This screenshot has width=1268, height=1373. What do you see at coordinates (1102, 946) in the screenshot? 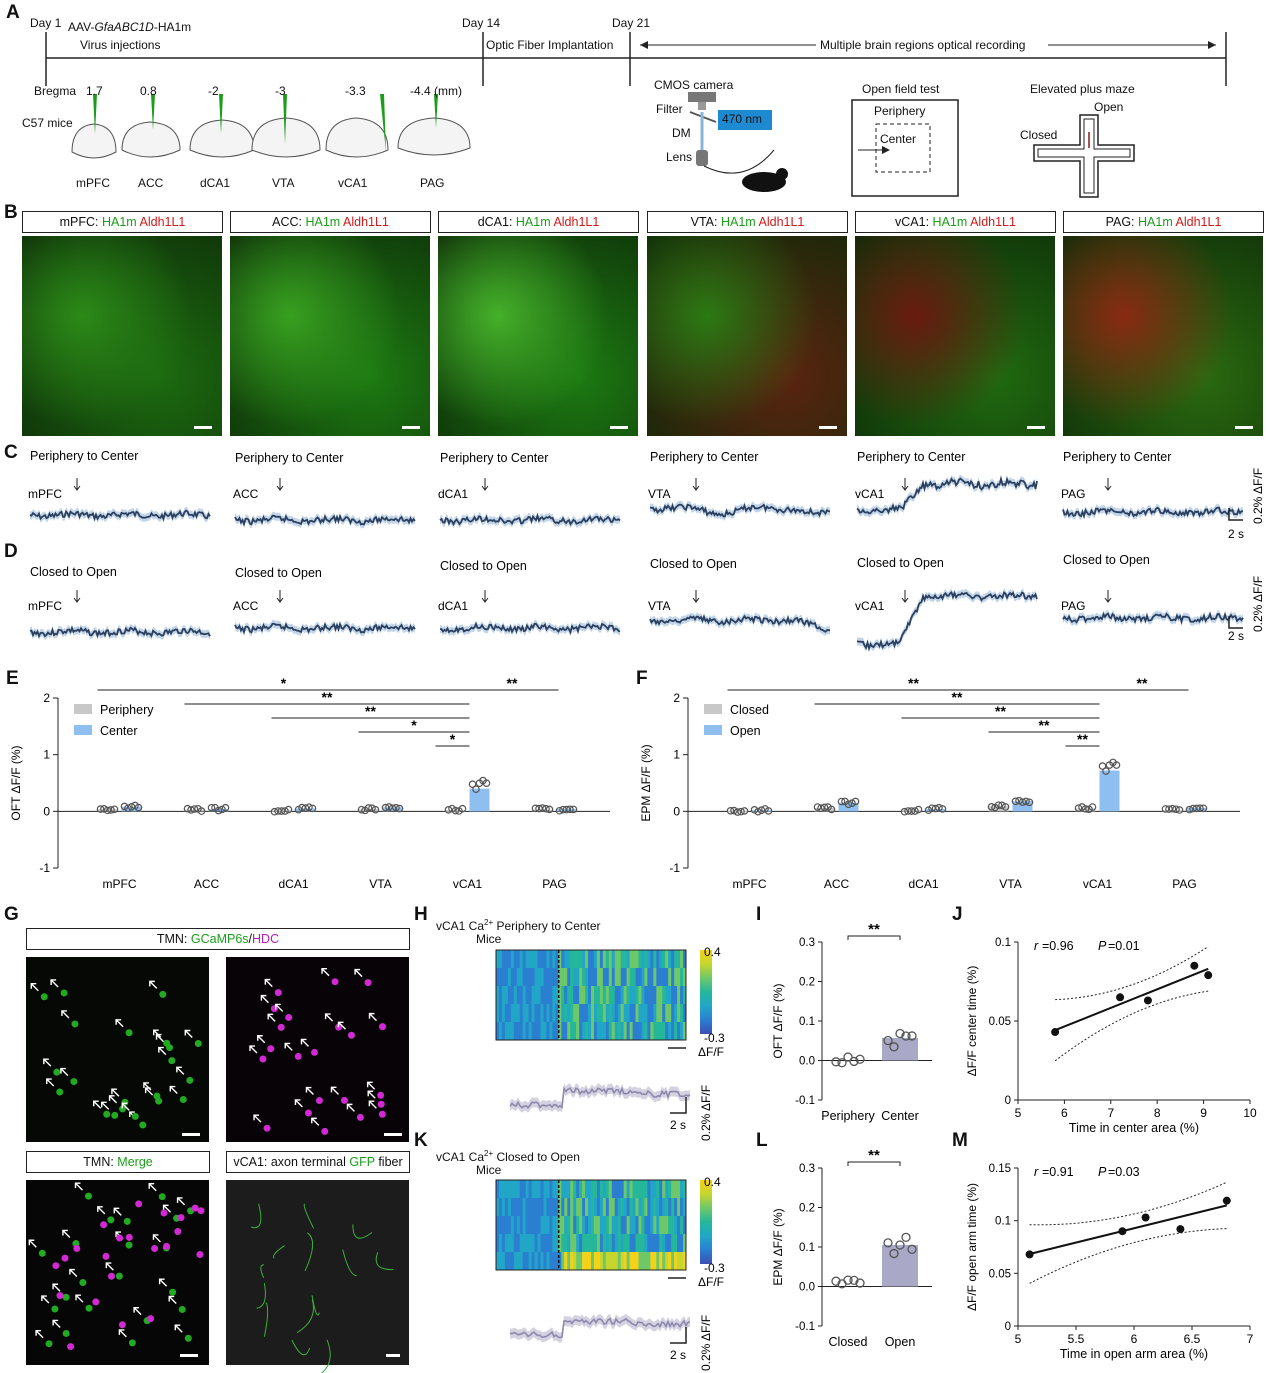
I see `p-label: P` at bounding box center [1102, 946].